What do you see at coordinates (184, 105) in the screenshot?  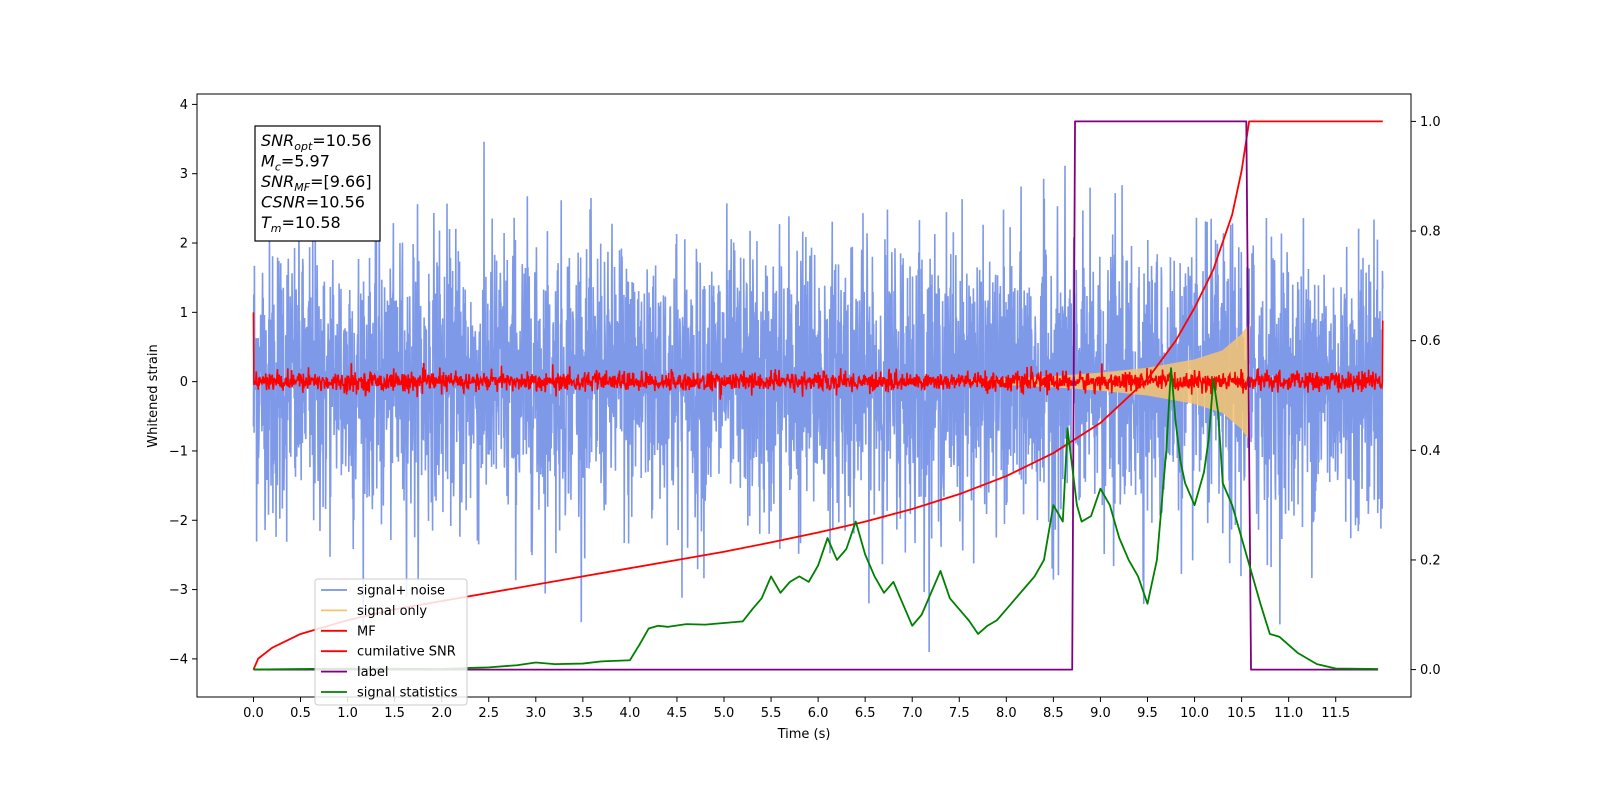 I see `y-tick-label: 4` at bounding box center [184, 105].